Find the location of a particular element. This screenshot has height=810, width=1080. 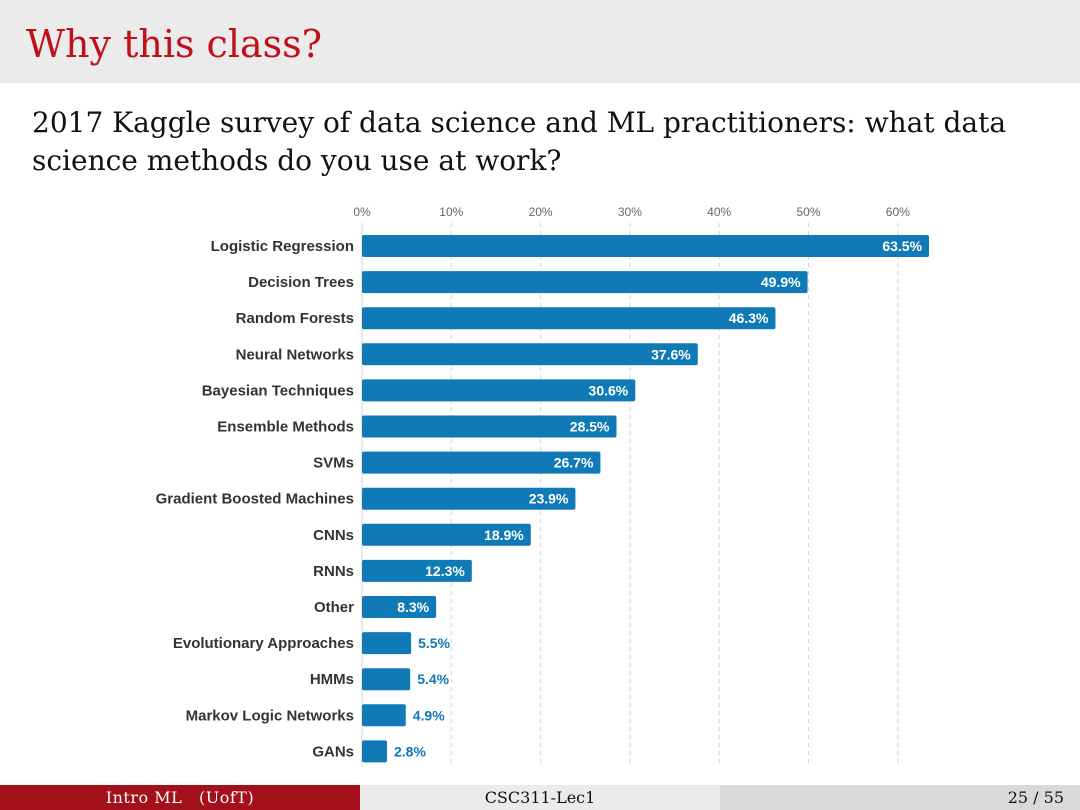

category-label: RNNs is located at coordinates (333, 571).